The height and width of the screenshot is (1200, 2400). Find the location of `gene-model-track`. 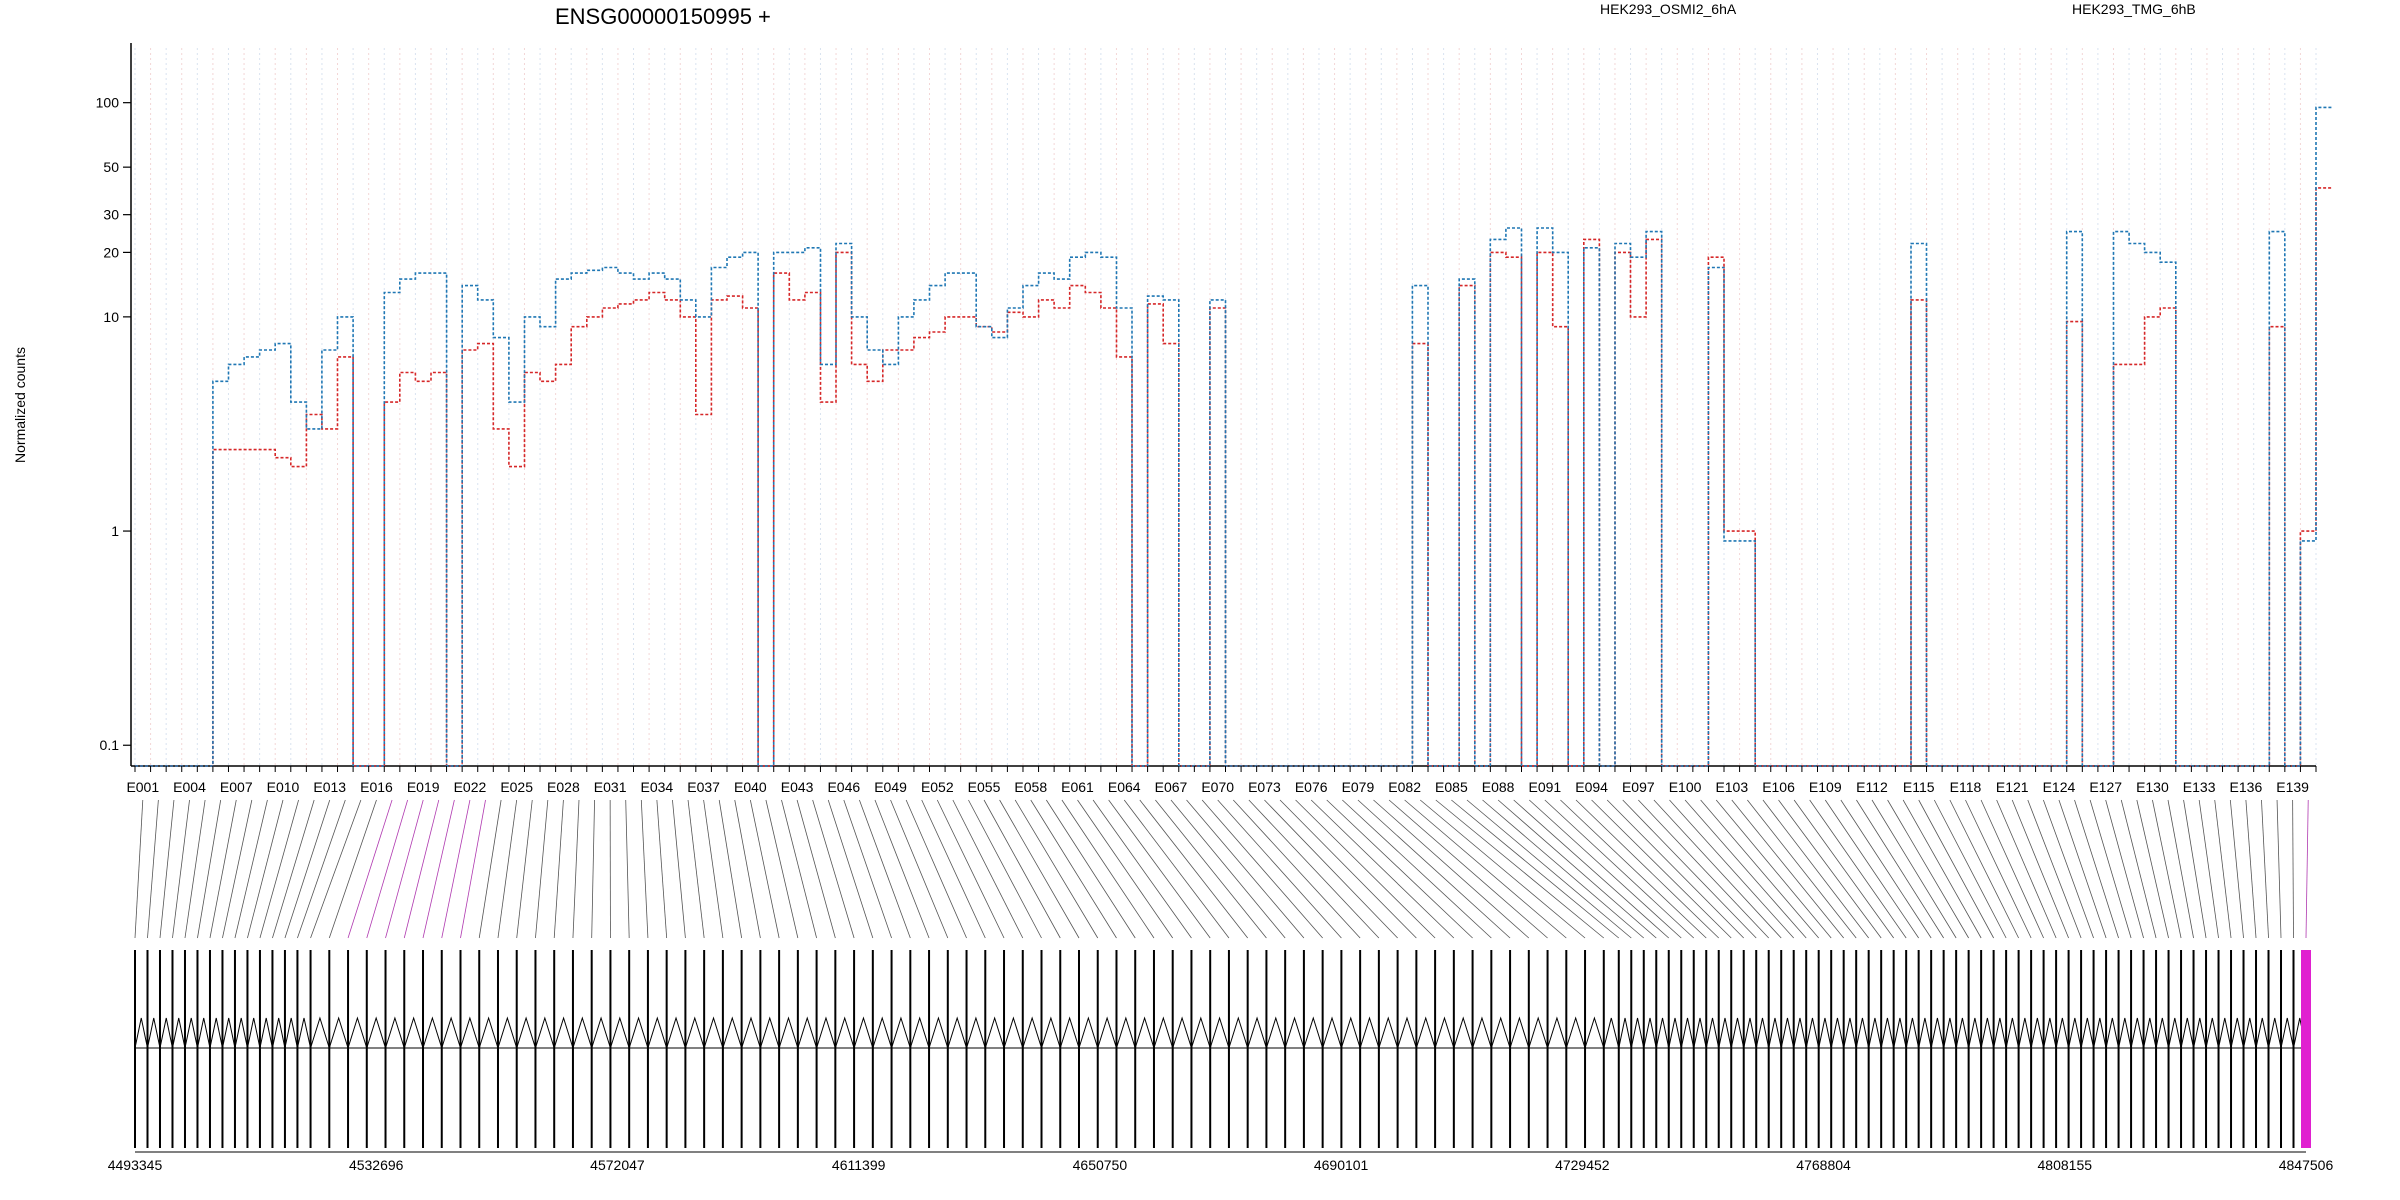

gene-model-track is located at coordinates (1222, 1049).